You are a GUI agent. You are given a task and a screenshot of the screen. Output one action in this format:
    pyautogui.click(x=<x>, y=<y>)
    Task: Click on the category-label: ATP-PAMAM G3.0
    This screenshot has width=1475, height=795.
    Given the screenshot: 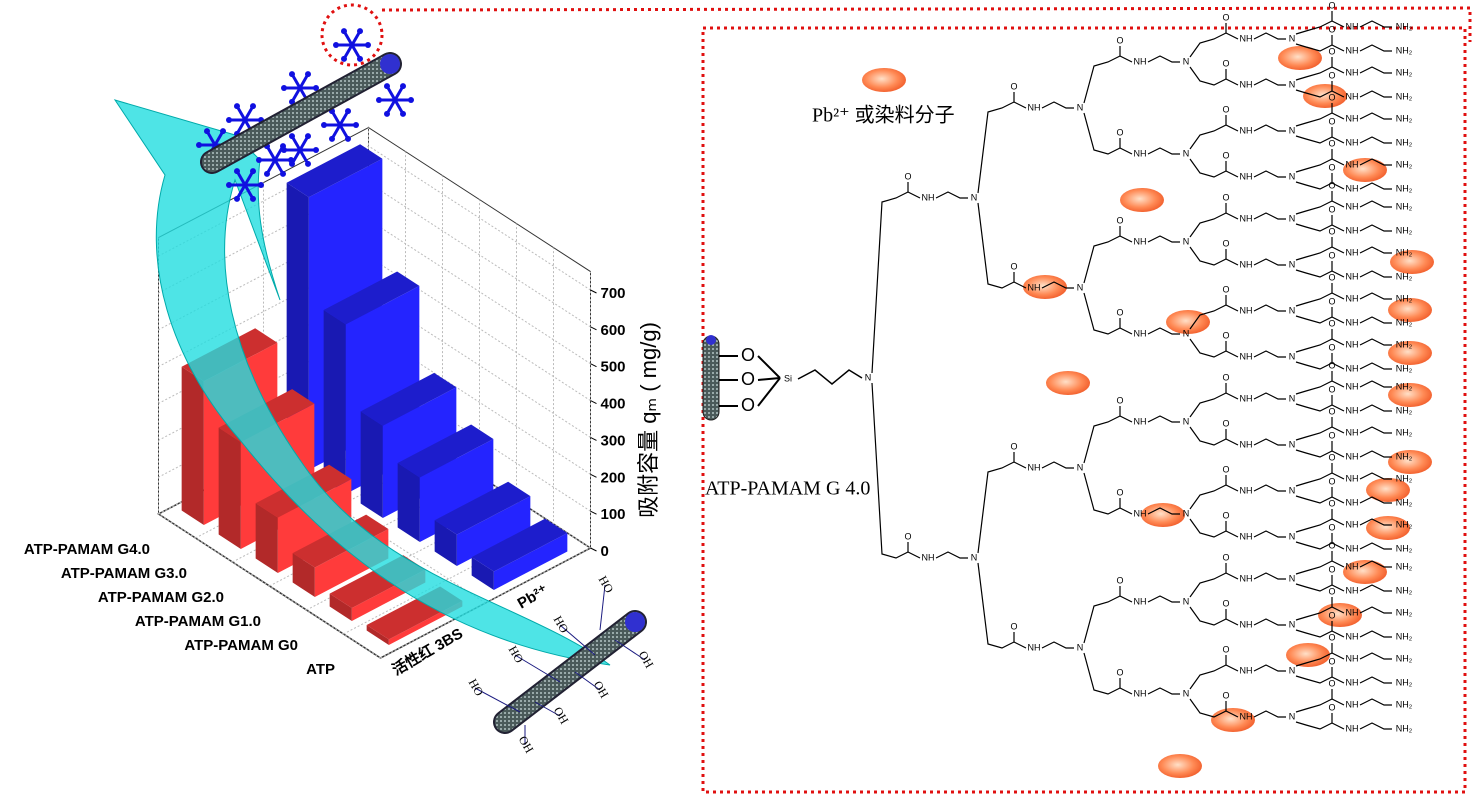 What is the action you would take?
    pyautogui.click(x=124, y=573)
    